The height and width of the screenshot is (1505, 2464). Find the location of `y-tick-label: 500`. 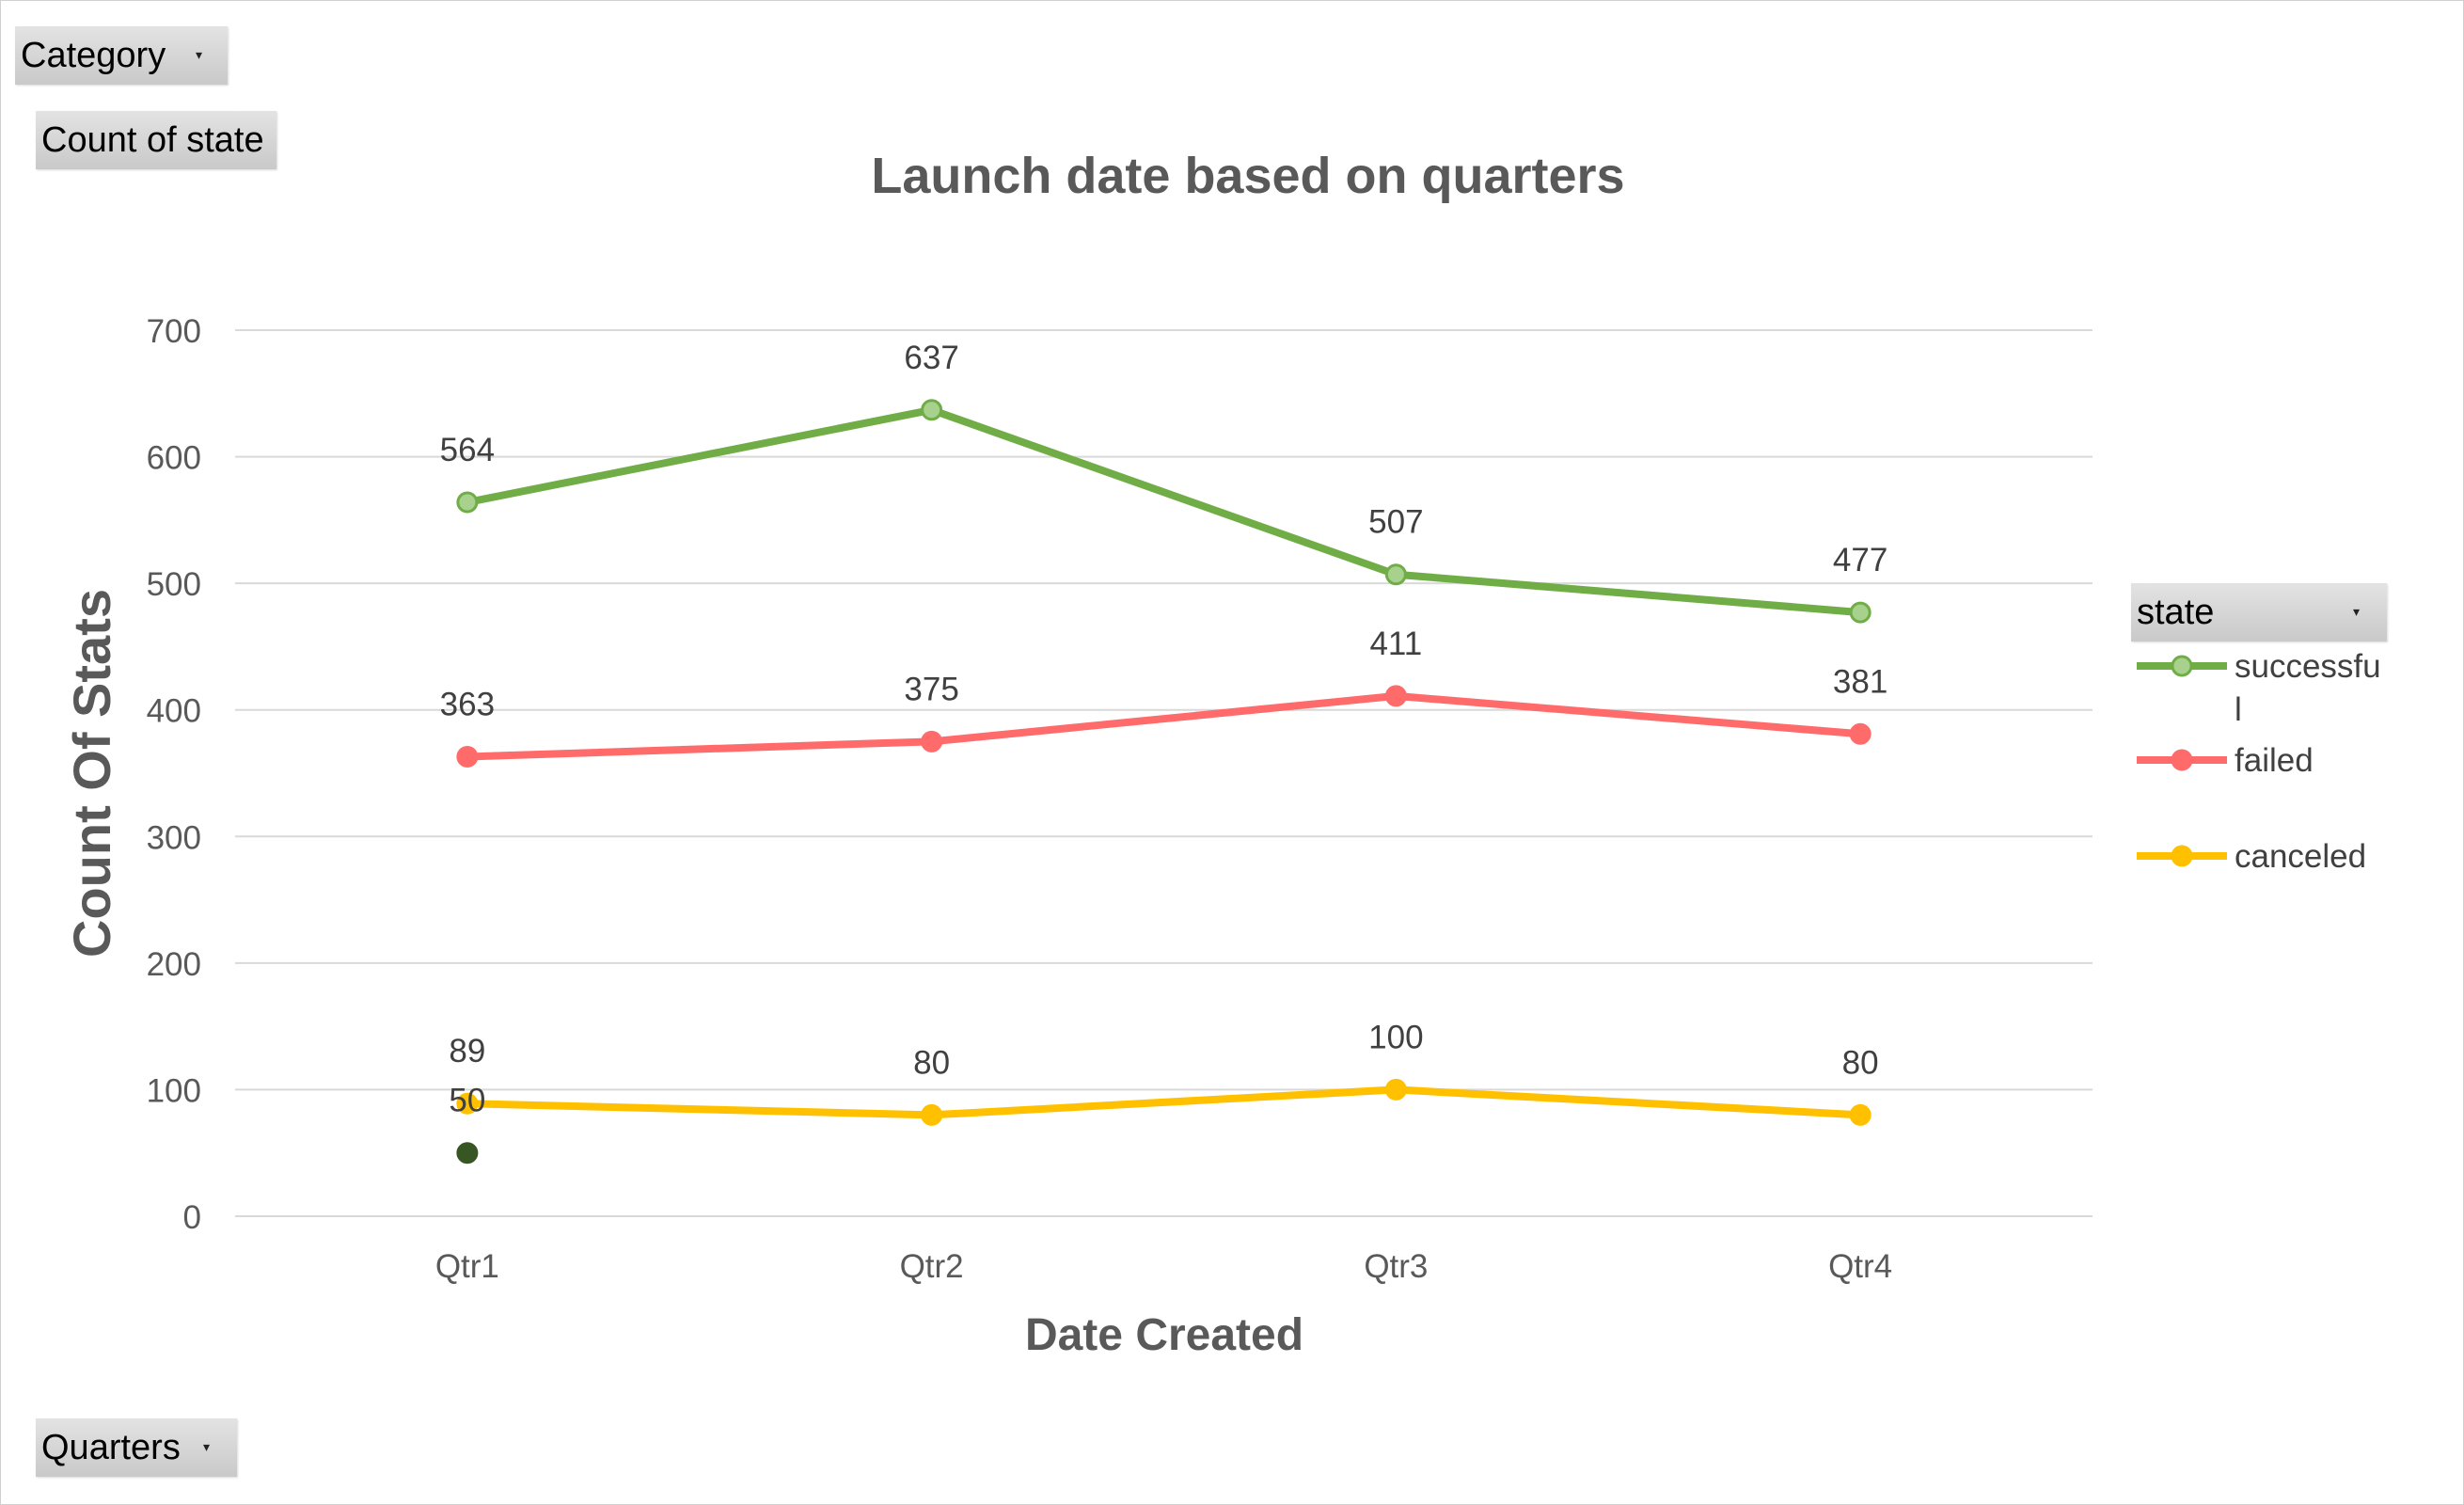

y-tick-label: 500 is located at coordinates (174, 584).